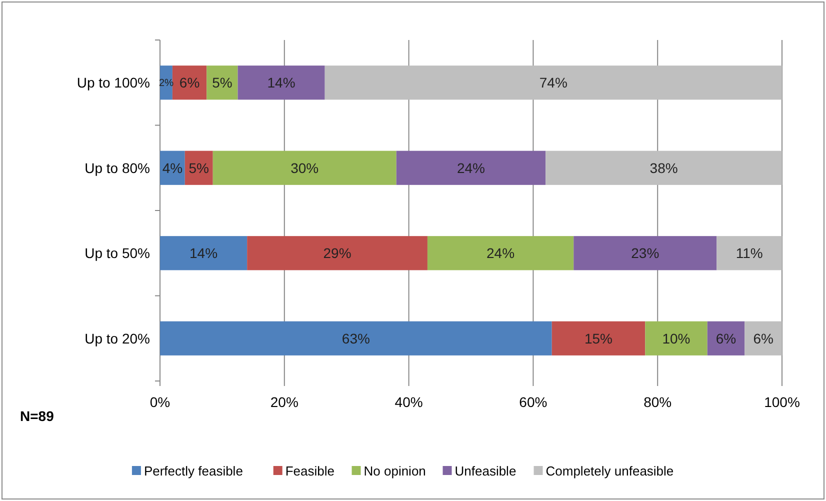  I want to click on legend-label: No opinion, so click(395, 471).